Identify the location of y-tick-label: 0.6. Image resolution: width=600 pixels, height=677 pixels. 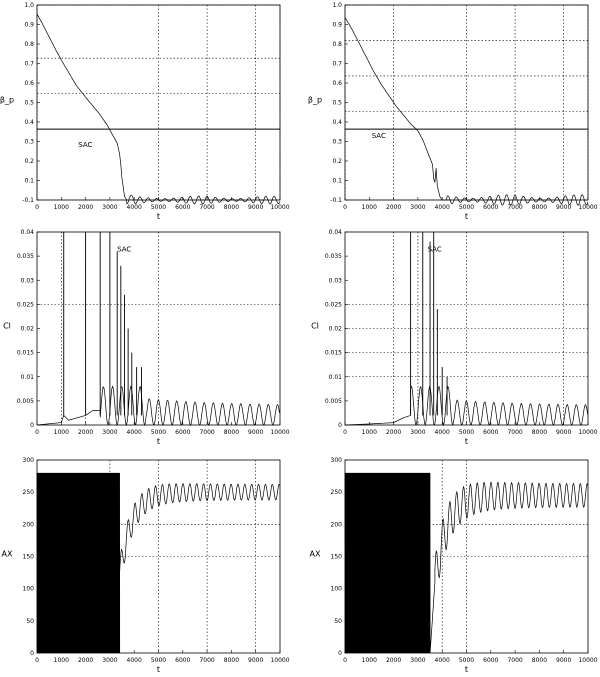
(29, 83).